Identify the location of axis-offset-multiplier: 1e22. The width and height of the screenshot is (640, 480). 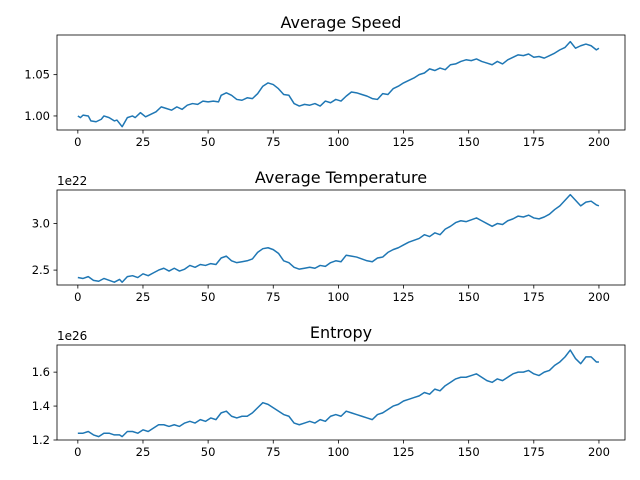
(72, 181).